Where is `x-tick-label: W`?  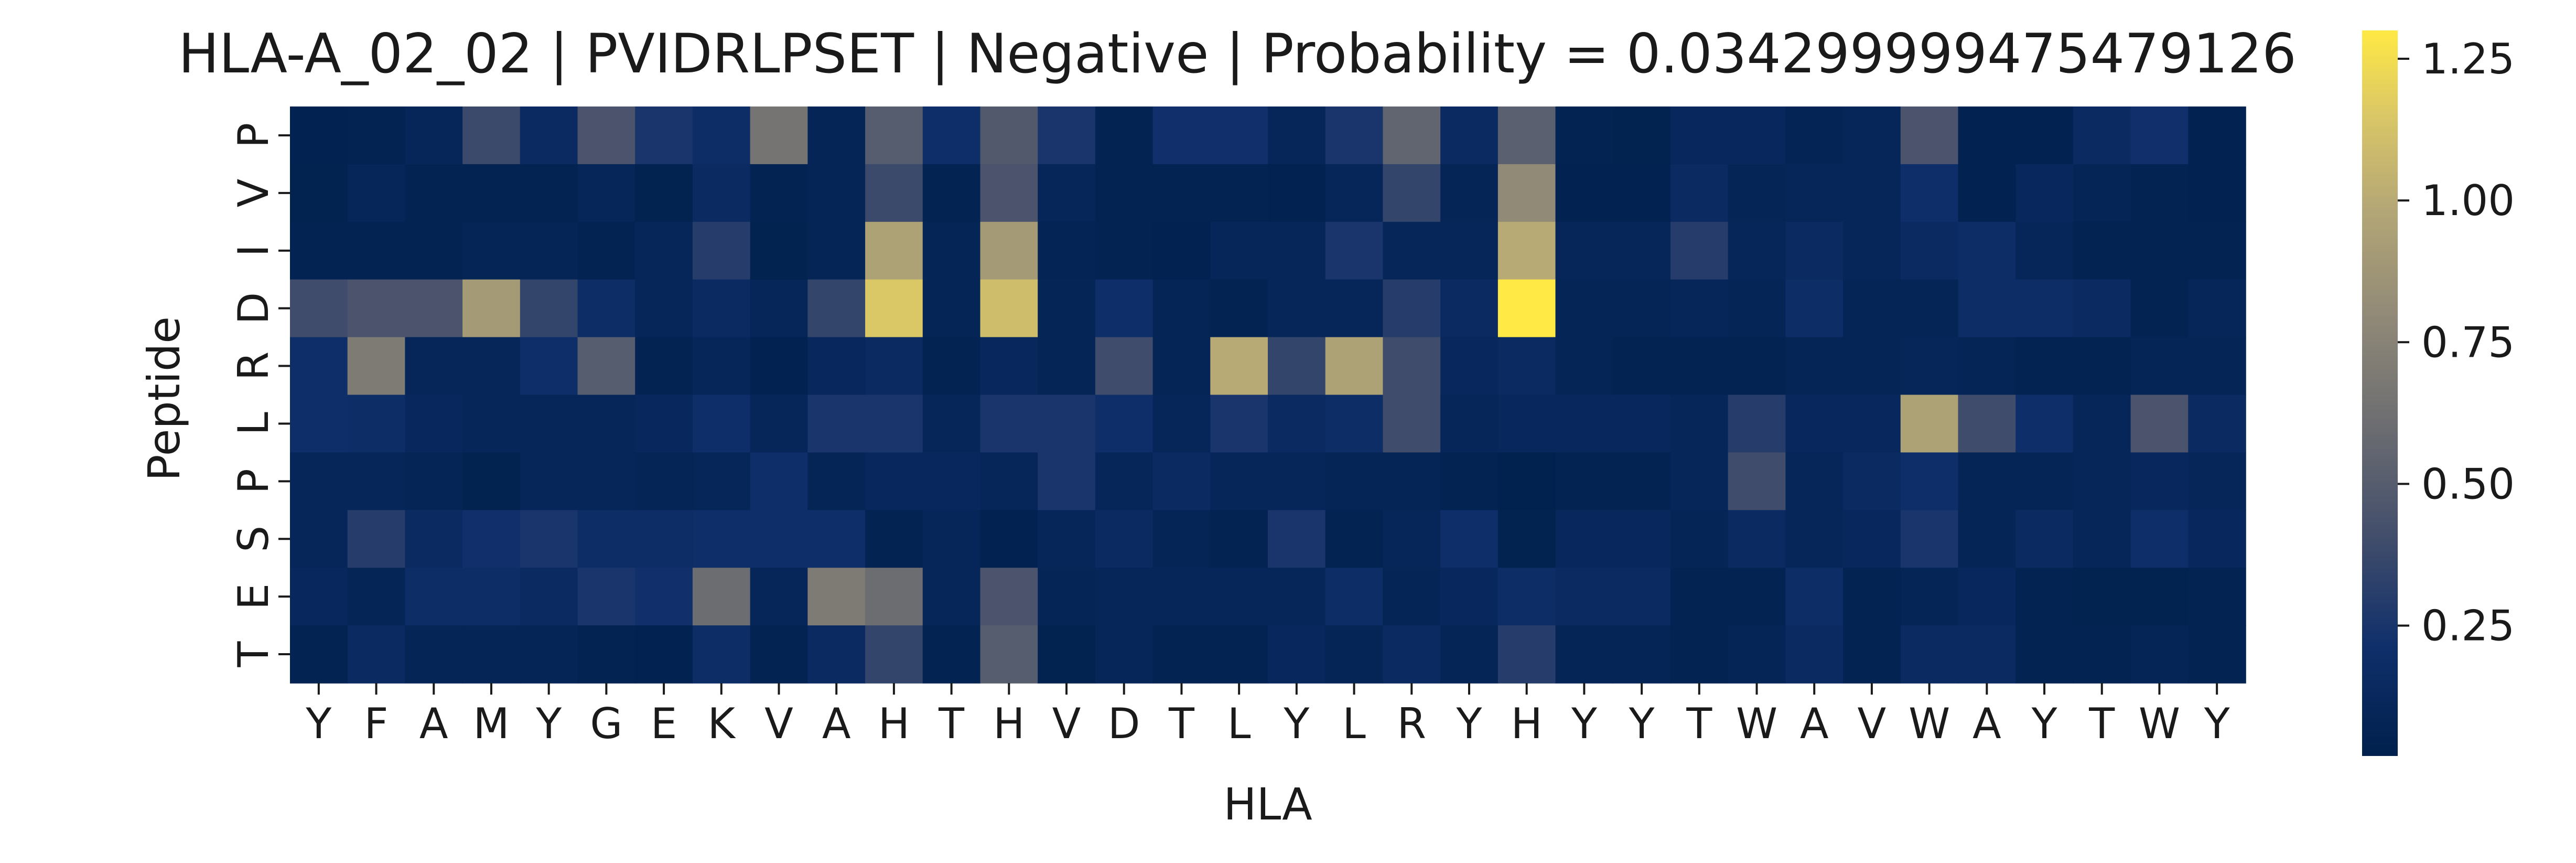
x-tick-label: W is located at coordinates (1756, 723).